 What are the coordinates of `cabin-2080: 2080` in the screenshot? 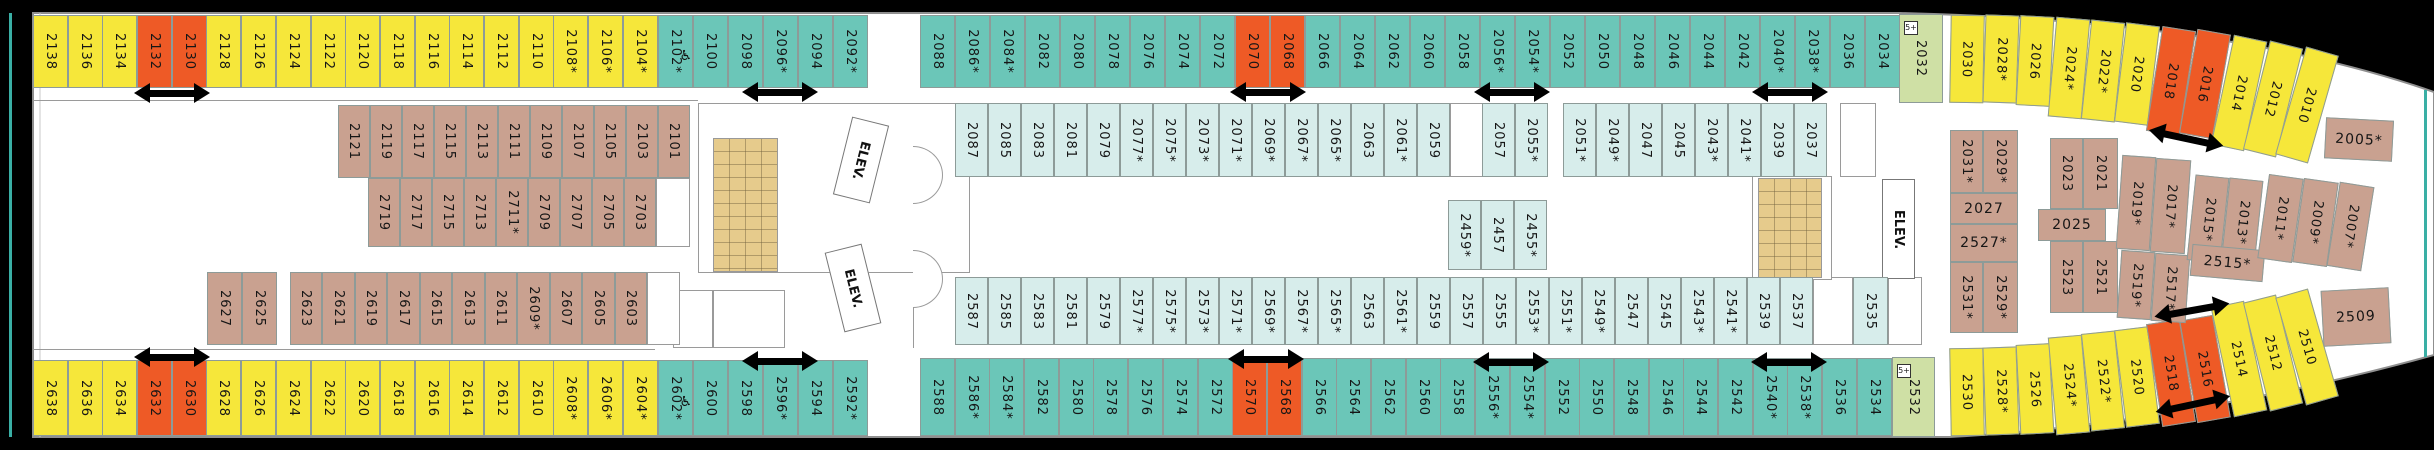 It's located at (1077, 51).